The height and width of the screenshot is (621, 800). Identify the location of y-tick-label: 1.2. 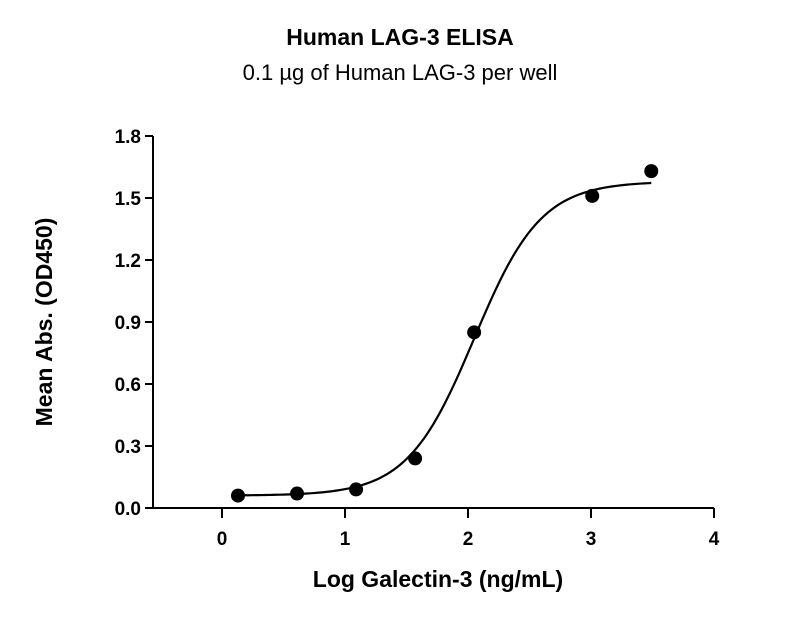
(128, 261).